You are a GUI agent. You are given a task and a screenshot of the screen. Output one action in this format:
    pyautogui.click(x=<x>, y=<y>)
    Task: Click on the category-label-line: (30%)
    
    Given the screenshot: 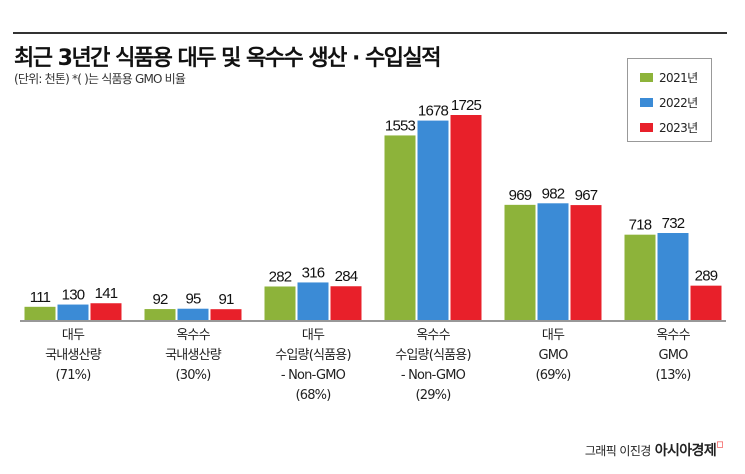 What is the action you would take?
    pyautogui.click(x=193, y=375)
    